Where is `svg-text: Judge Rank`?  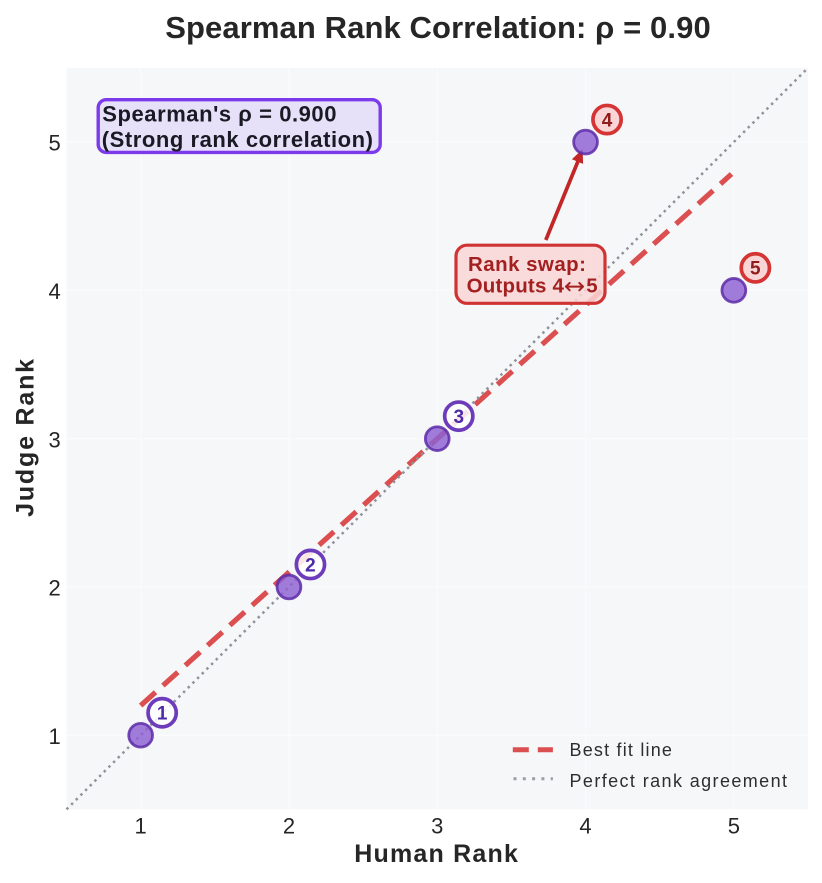 svg-text: Judge Rank is located at coordinates (26, 437).